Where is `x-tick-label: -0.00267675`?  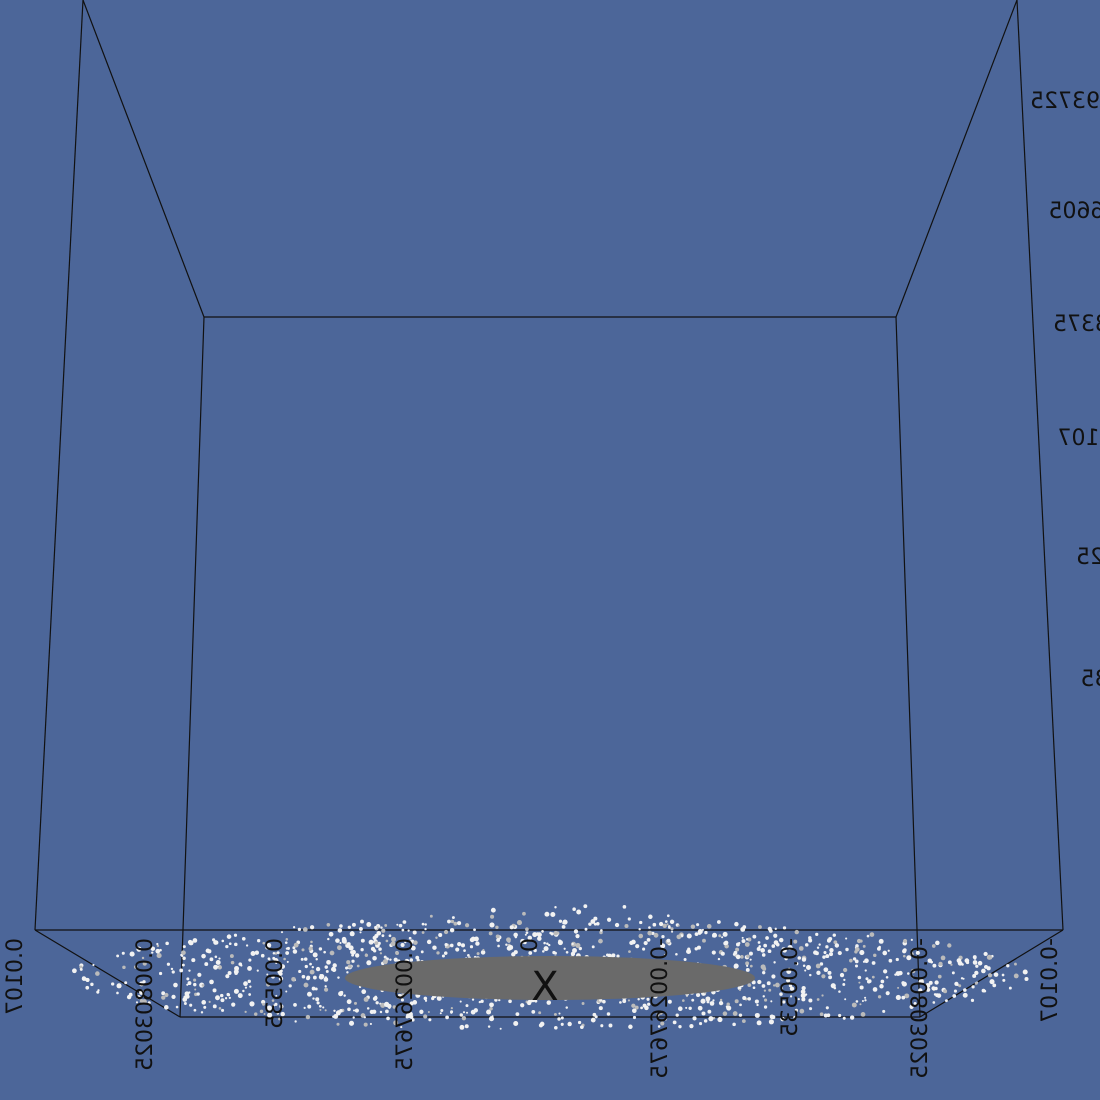 x-tick-label: -0.00267675 is located at coordinates (660, 1008).